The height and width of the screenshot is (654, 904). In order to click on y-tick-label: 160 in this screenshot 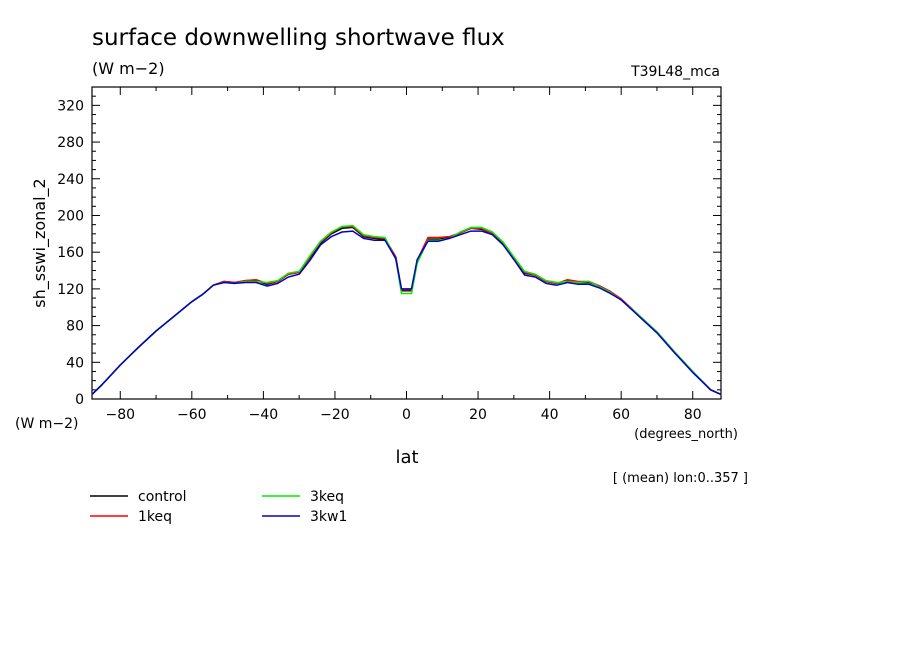, I will do `click(70, 253)`.